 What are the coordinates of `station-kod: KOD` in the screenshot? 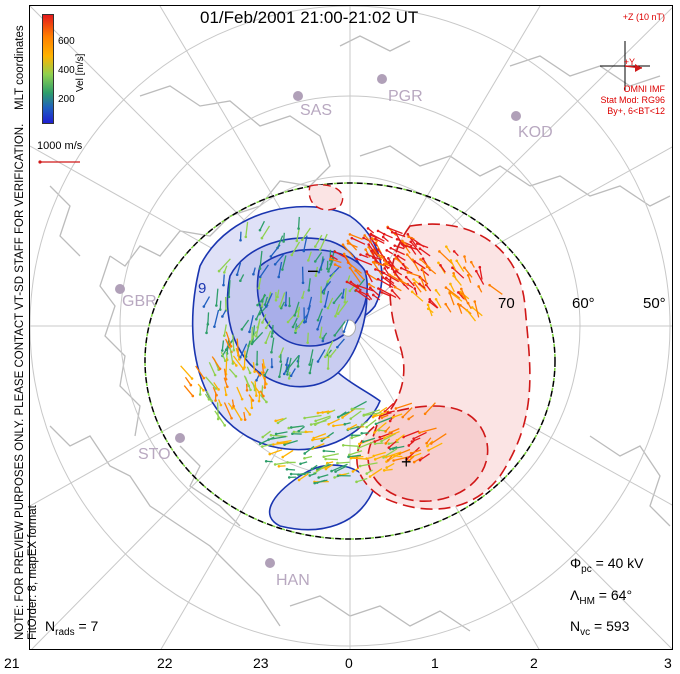 It's located at (535, 132).